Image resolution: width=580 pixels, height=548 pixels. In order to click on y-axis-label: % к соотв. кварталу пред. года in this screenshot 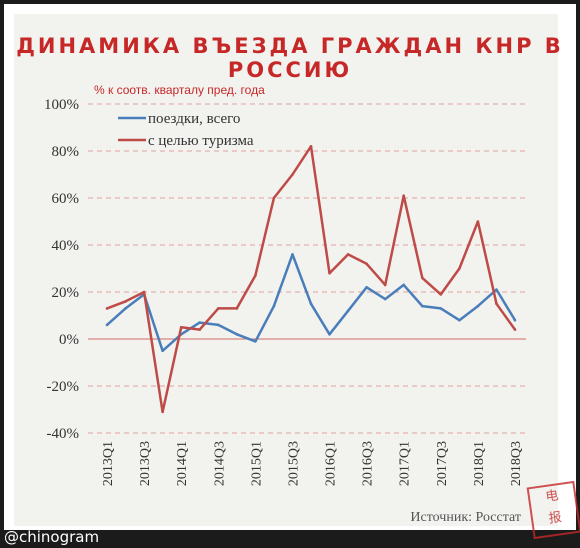, I will do `click(179, 90)`.